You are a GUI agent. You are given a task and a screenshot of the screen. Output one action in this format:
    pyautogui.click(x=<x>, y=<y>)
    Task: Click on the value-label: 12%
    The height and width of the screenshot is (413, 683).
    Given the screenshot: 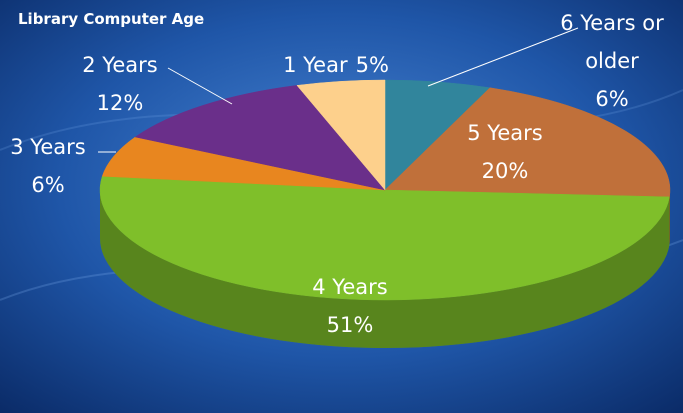 What is the action you would take?
    pyautogui.click(x=120, y=103)
    